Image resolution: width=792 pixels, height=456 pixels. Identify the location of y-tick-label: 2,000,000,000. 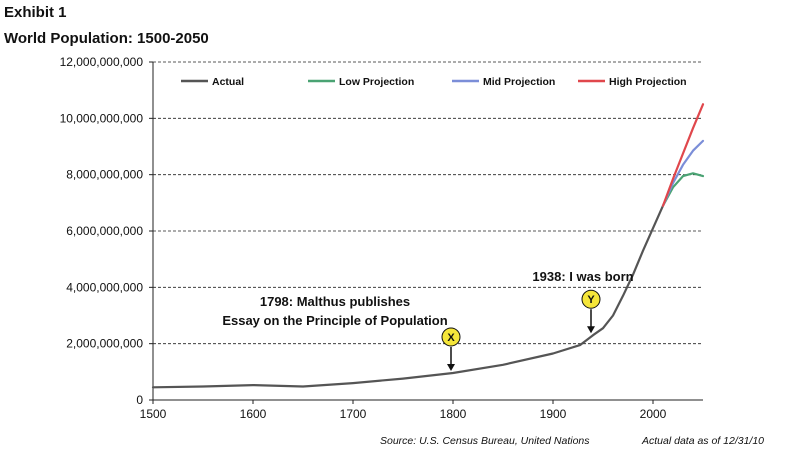
(104, 344).